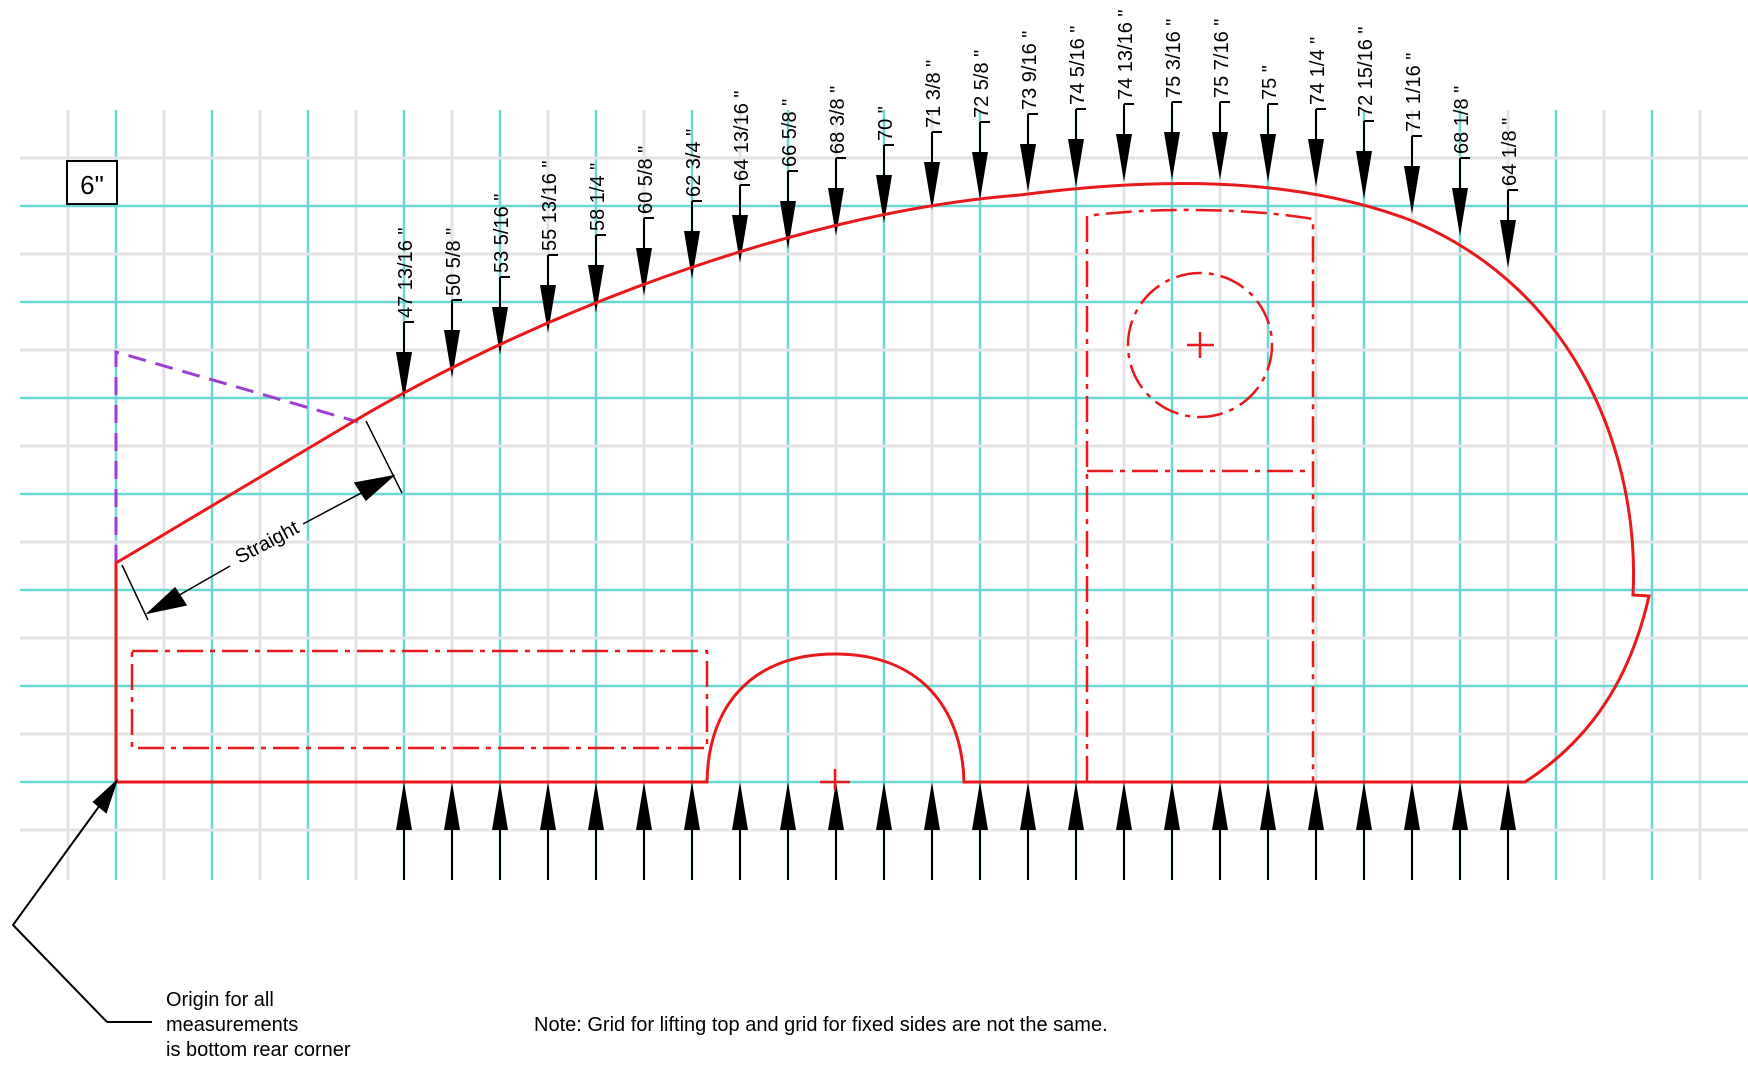 The image size is (1748, 1068). Describe the element at coordinates (1366, 71) in the screenshot. I see `measurement-label: 72 15/16 "` at that location.